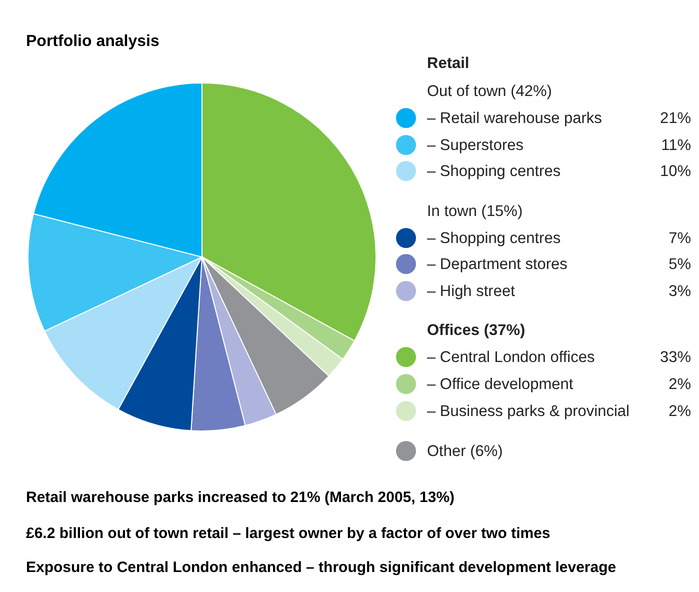  What do you see at coordinates (321, 567) in the screenshot?
I see `text: Exposure to Central London enhanced – through significant development leverage` at bounding box center [321, 567].